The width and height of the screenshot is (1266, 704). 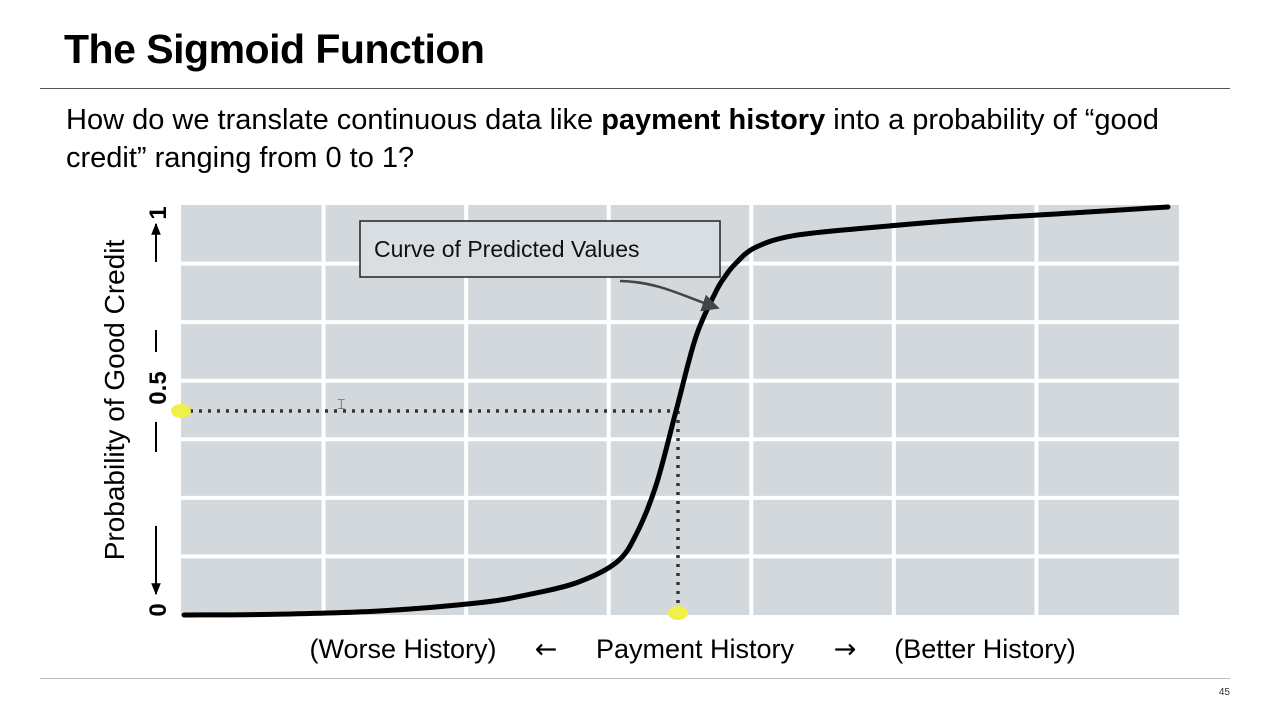 What do you see at coordinates (507, 249) in the screenshot?
I see `annotation-text: Curve of Predicted Values` at bounding box center [507, 249].